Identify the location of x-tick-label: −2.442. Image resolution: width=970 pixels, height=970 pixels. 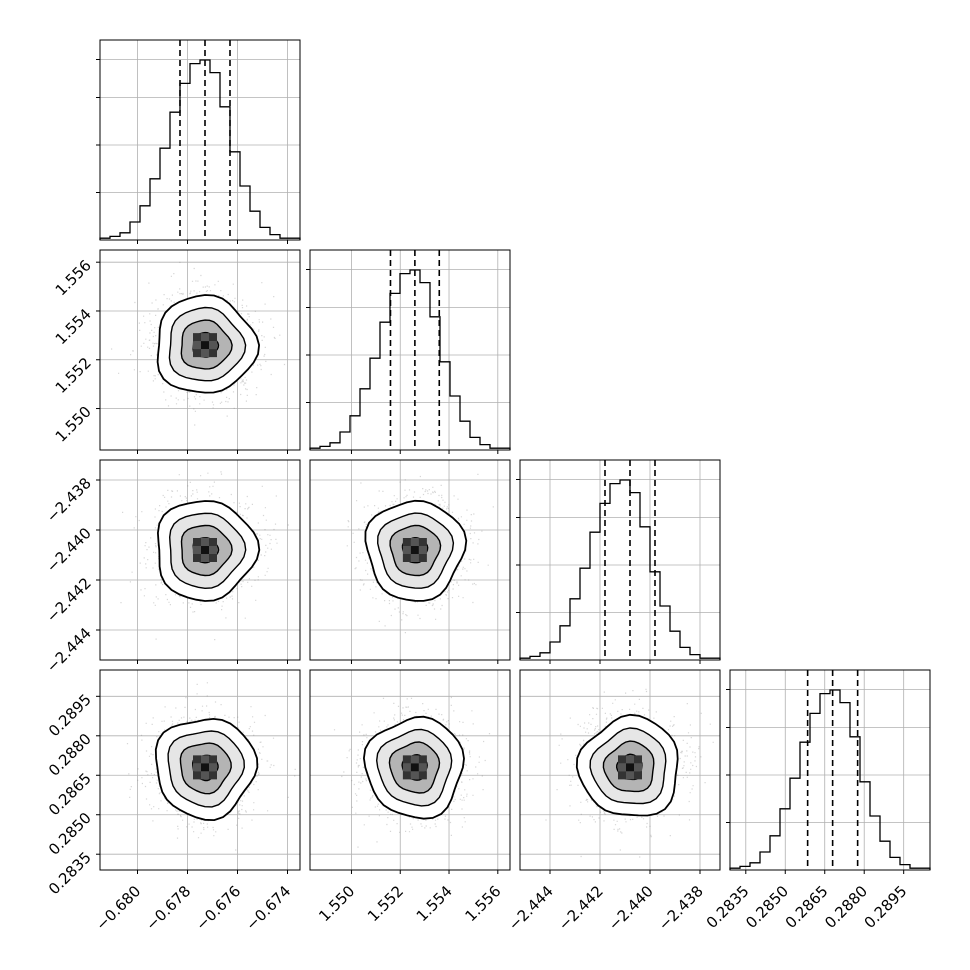
(581, 908).